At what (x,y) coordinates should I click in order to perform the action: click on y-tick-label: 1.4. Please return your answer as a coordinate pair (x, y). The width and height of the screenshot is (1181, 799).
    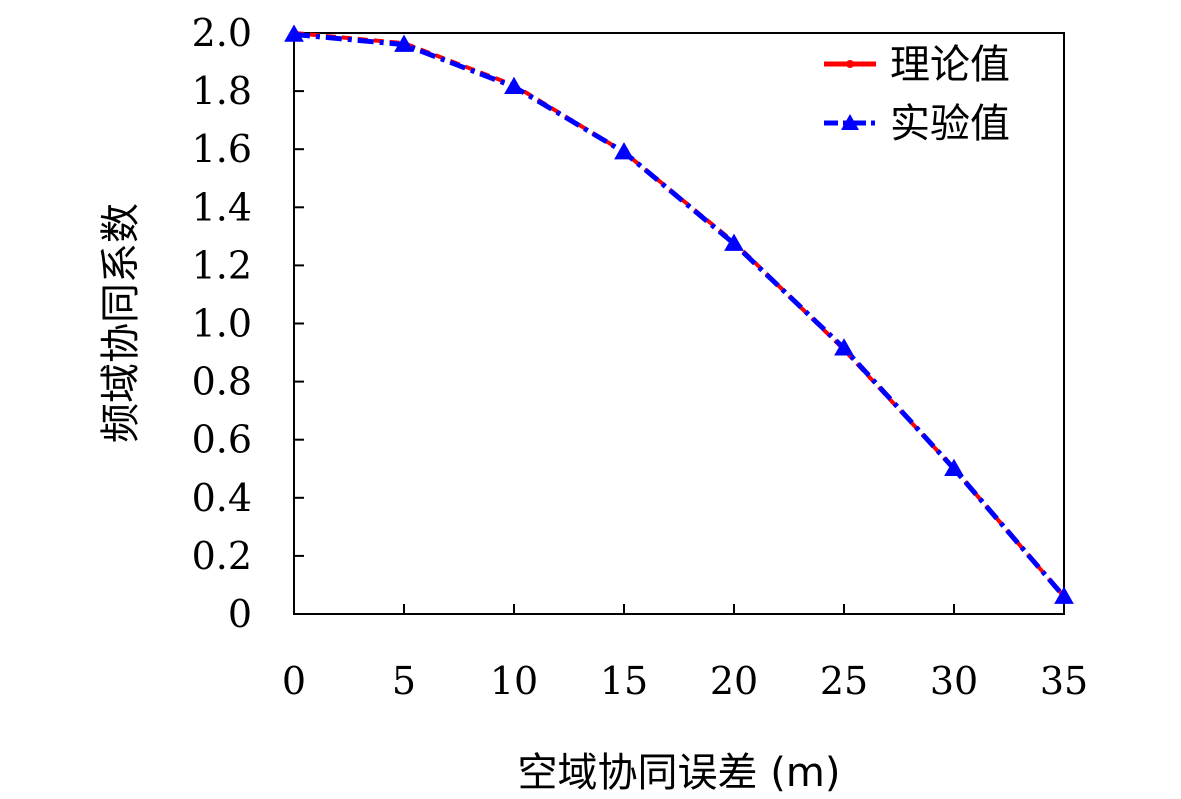
    Looking at the image, I should click on (222, 207).